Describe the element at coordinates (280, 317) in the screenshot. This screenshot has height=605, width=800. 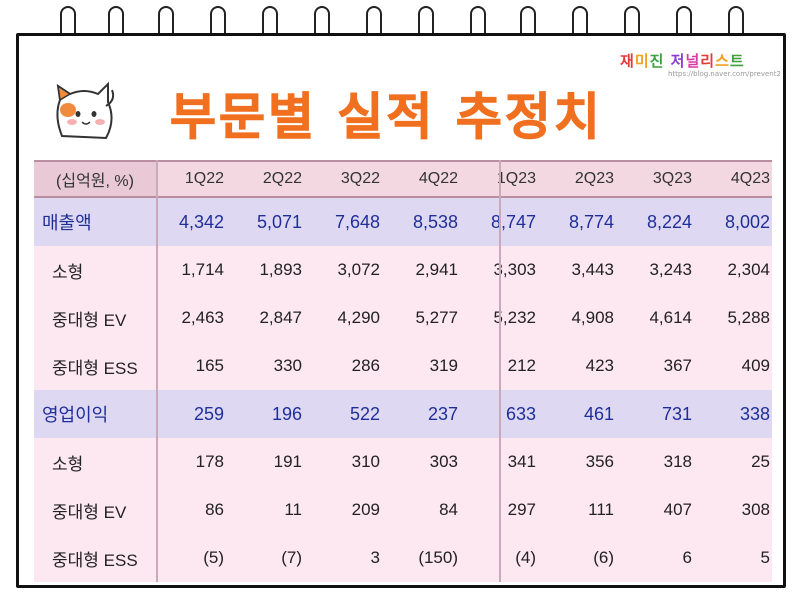
I see `table-cell: 2,847` at that location.